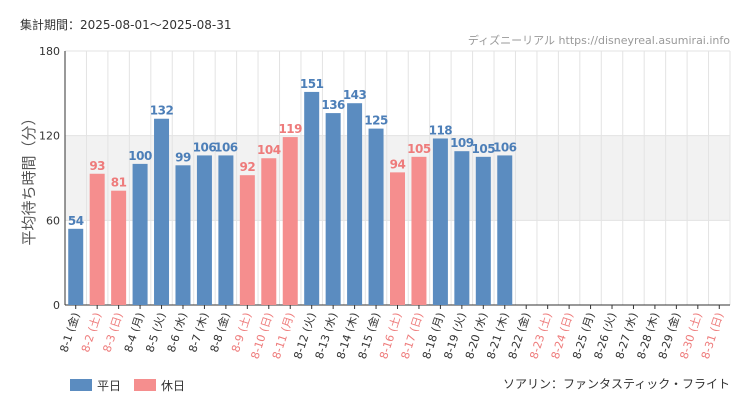 The height and width of the screenshot is (414, 750). What do you see at coordinates (616, 384) in the screenshot?
I see `attraction-name: ソアリン：ファンタスティック・フライト` at bounding box center [616, 384].